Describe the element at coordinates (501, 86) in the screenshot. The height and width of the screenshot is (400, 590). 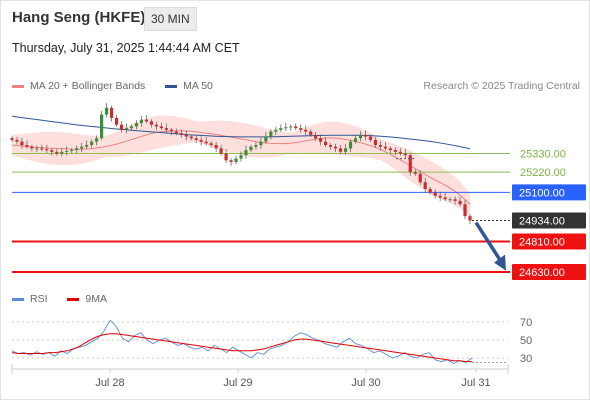
I see `source-credit: Research © 2025 Trading Central` at that location.